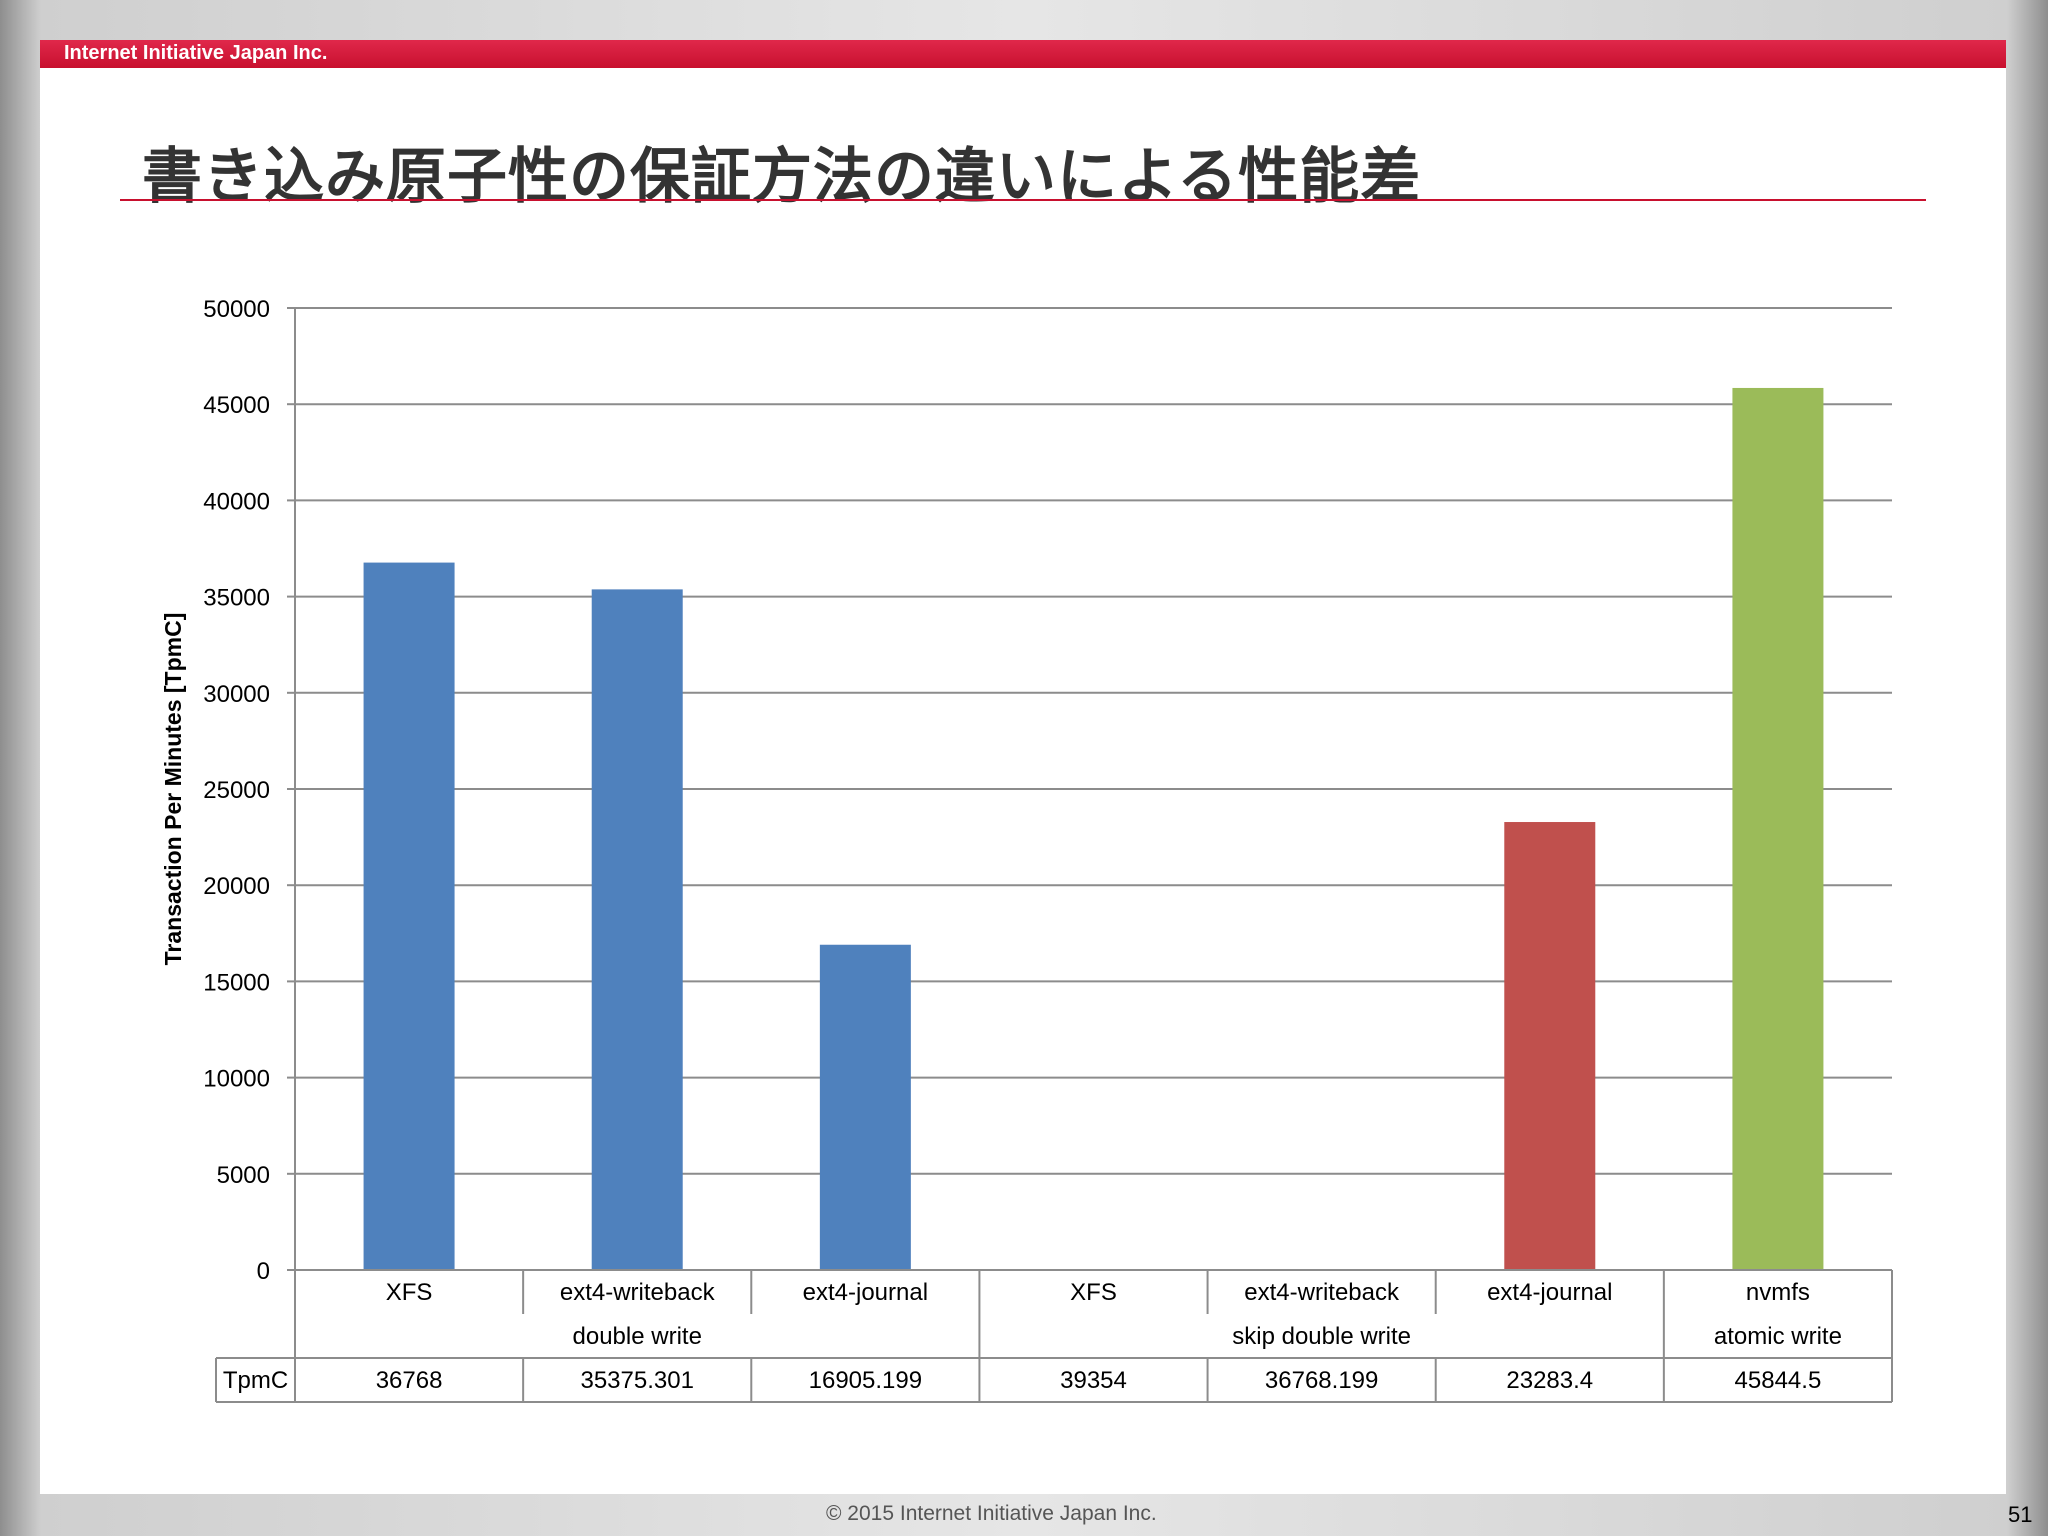 This screenshot has width=2048, height=1536. Describe the element at coordinates (1023, 200) in the screenshot. I see `title-underline` at that location.